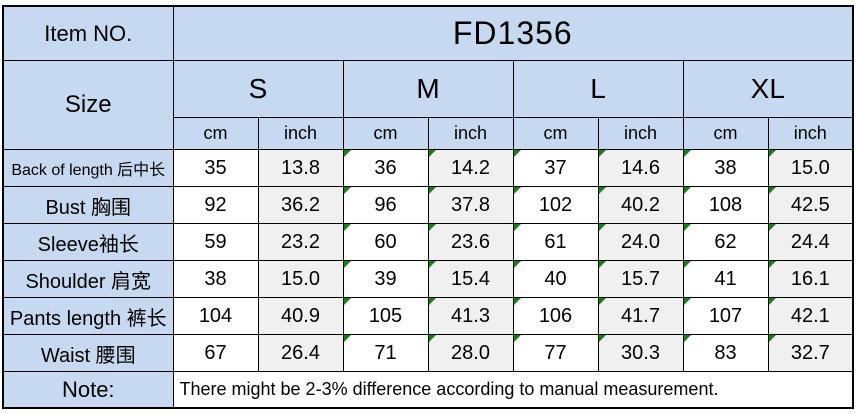 The height and width of the screenshot is (414, 857). I want to click on value-cell: 13.8, so click(300, 168).